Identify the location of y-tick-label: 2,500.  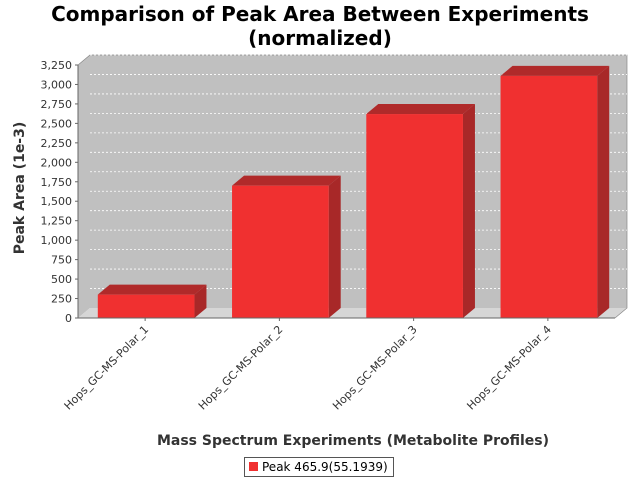
(57, 123).